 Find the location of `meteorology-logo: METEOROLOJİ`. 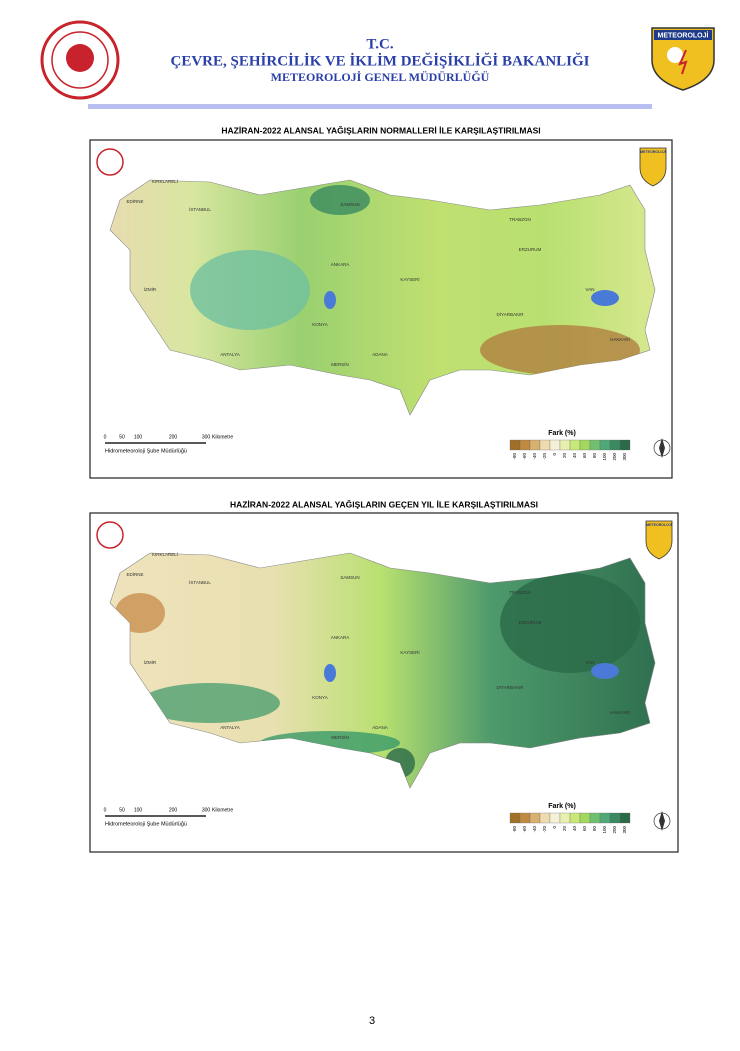

meteorology-logo: METEOROLOJİ is located at coordinates (683, 59).